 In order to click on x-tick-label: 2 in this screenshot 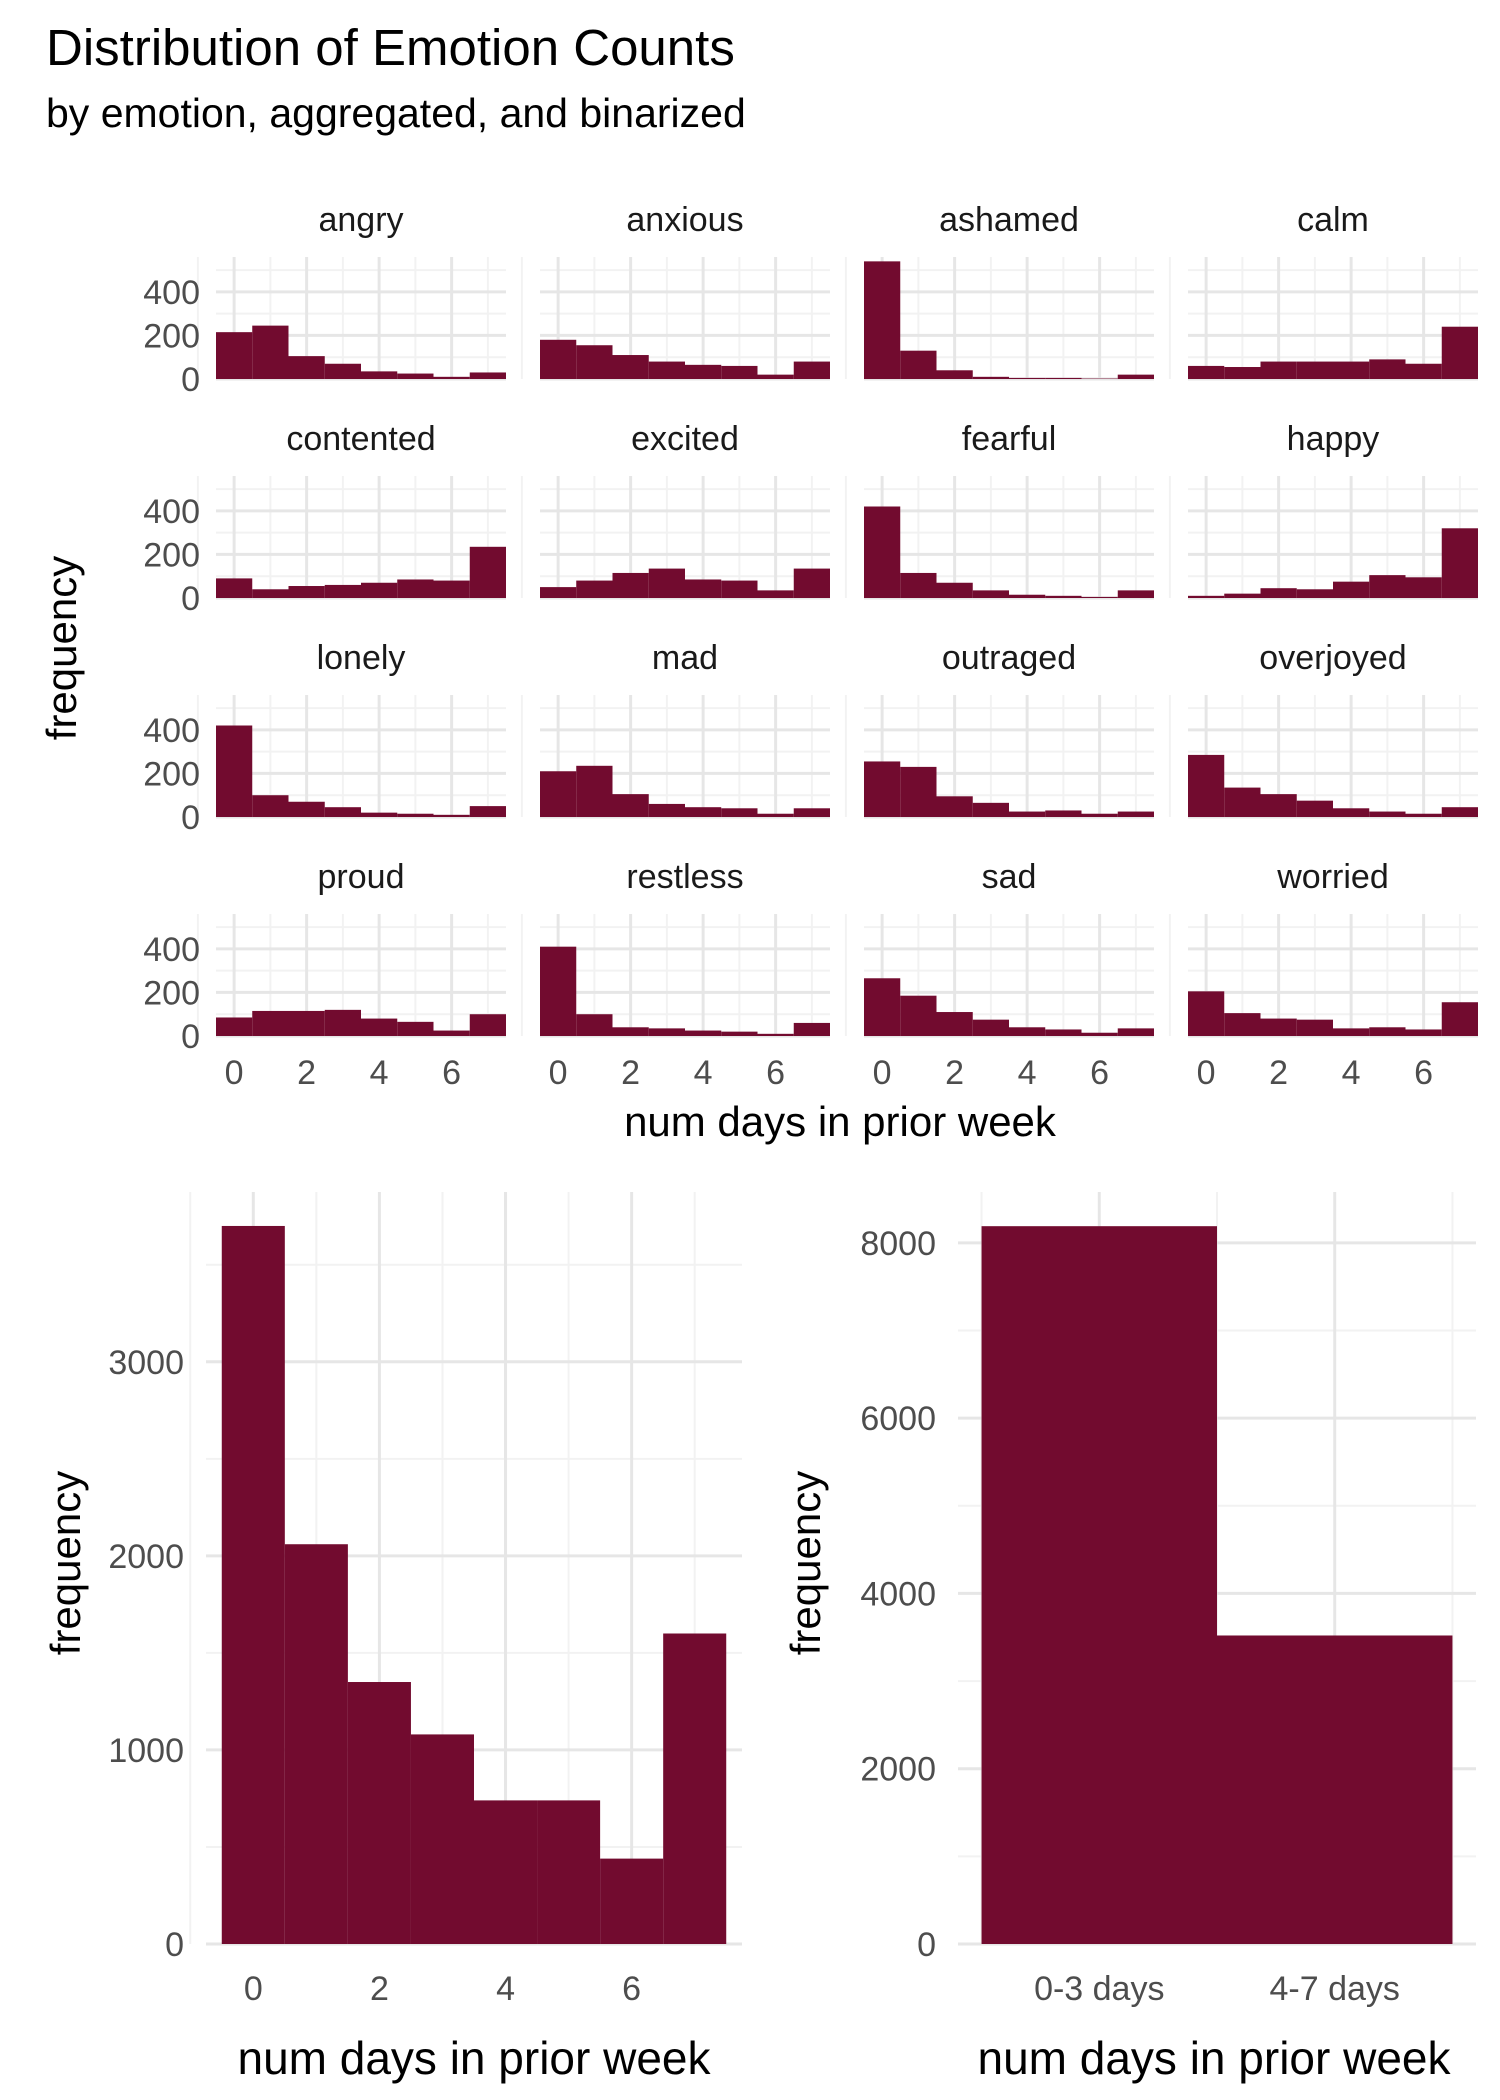, I will do `click(954, 1073)`.